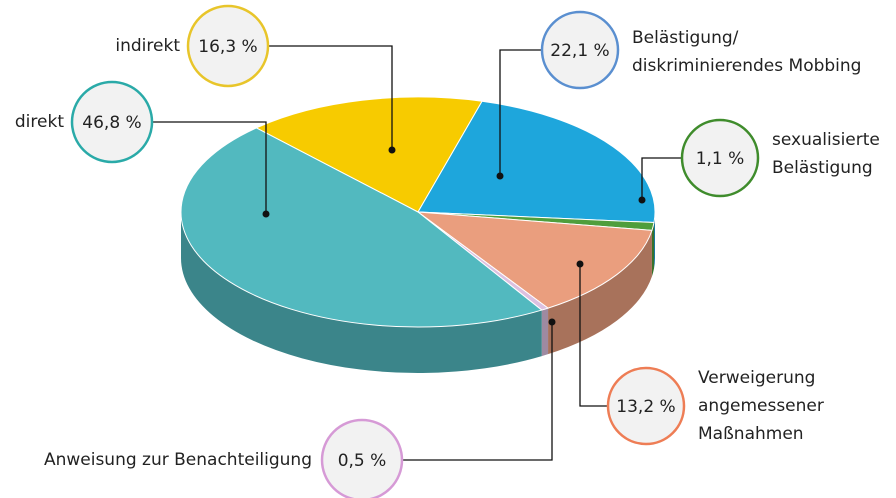 The width and height of the screenshot is (896, 498). Describe the element at coordinates (822, 168) in the screenshot. I see `category-line: Belästigung` at that location.